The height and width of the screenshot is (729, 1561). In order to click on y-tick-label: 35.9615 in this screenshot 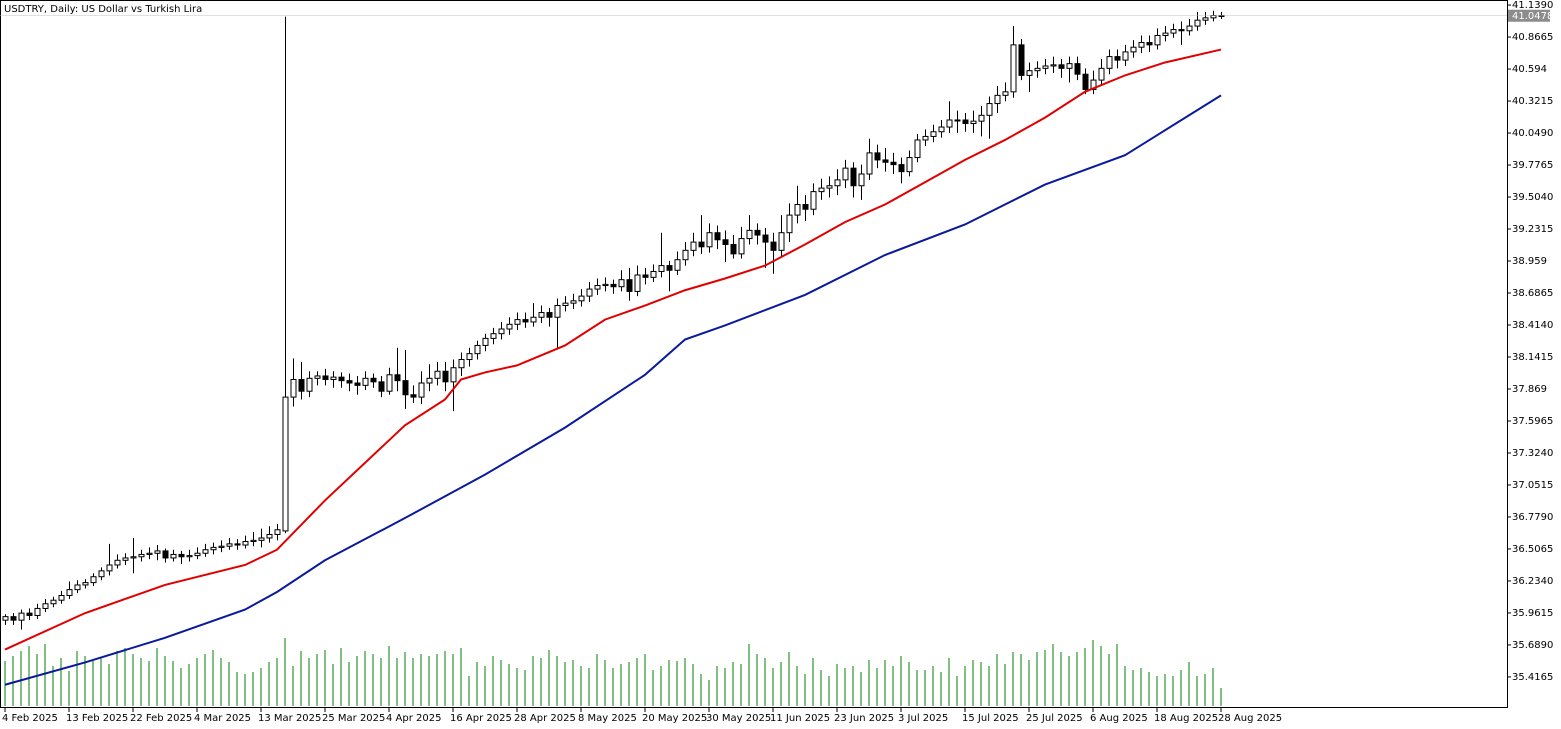, I will do `click(1532, 613)`.